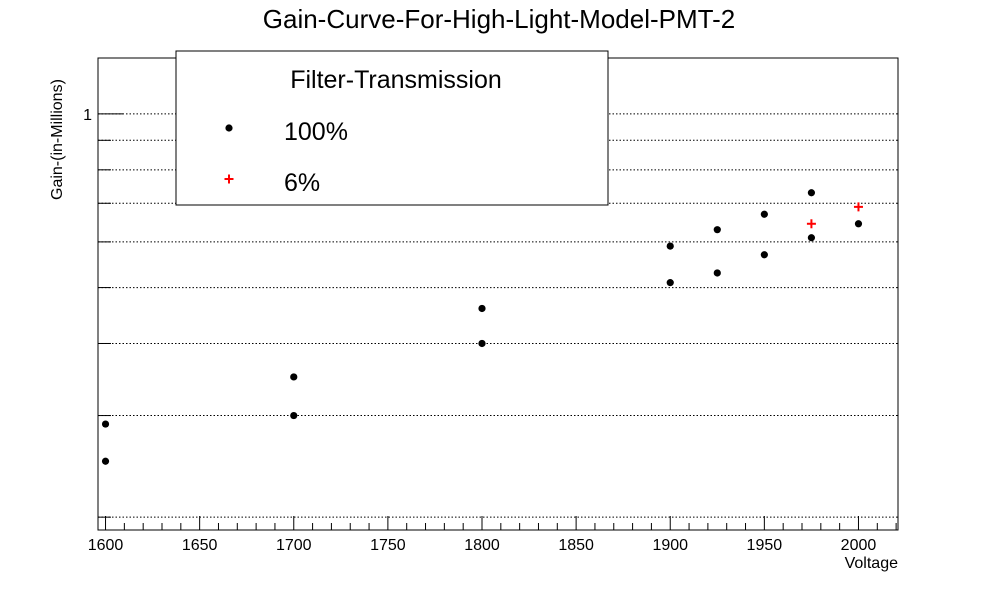 The image size is (998, 589). What do you see at coordinates (294, 545) in the screenshot?
I see `x-tick-label: 1700` at bounding box center [294, 545].